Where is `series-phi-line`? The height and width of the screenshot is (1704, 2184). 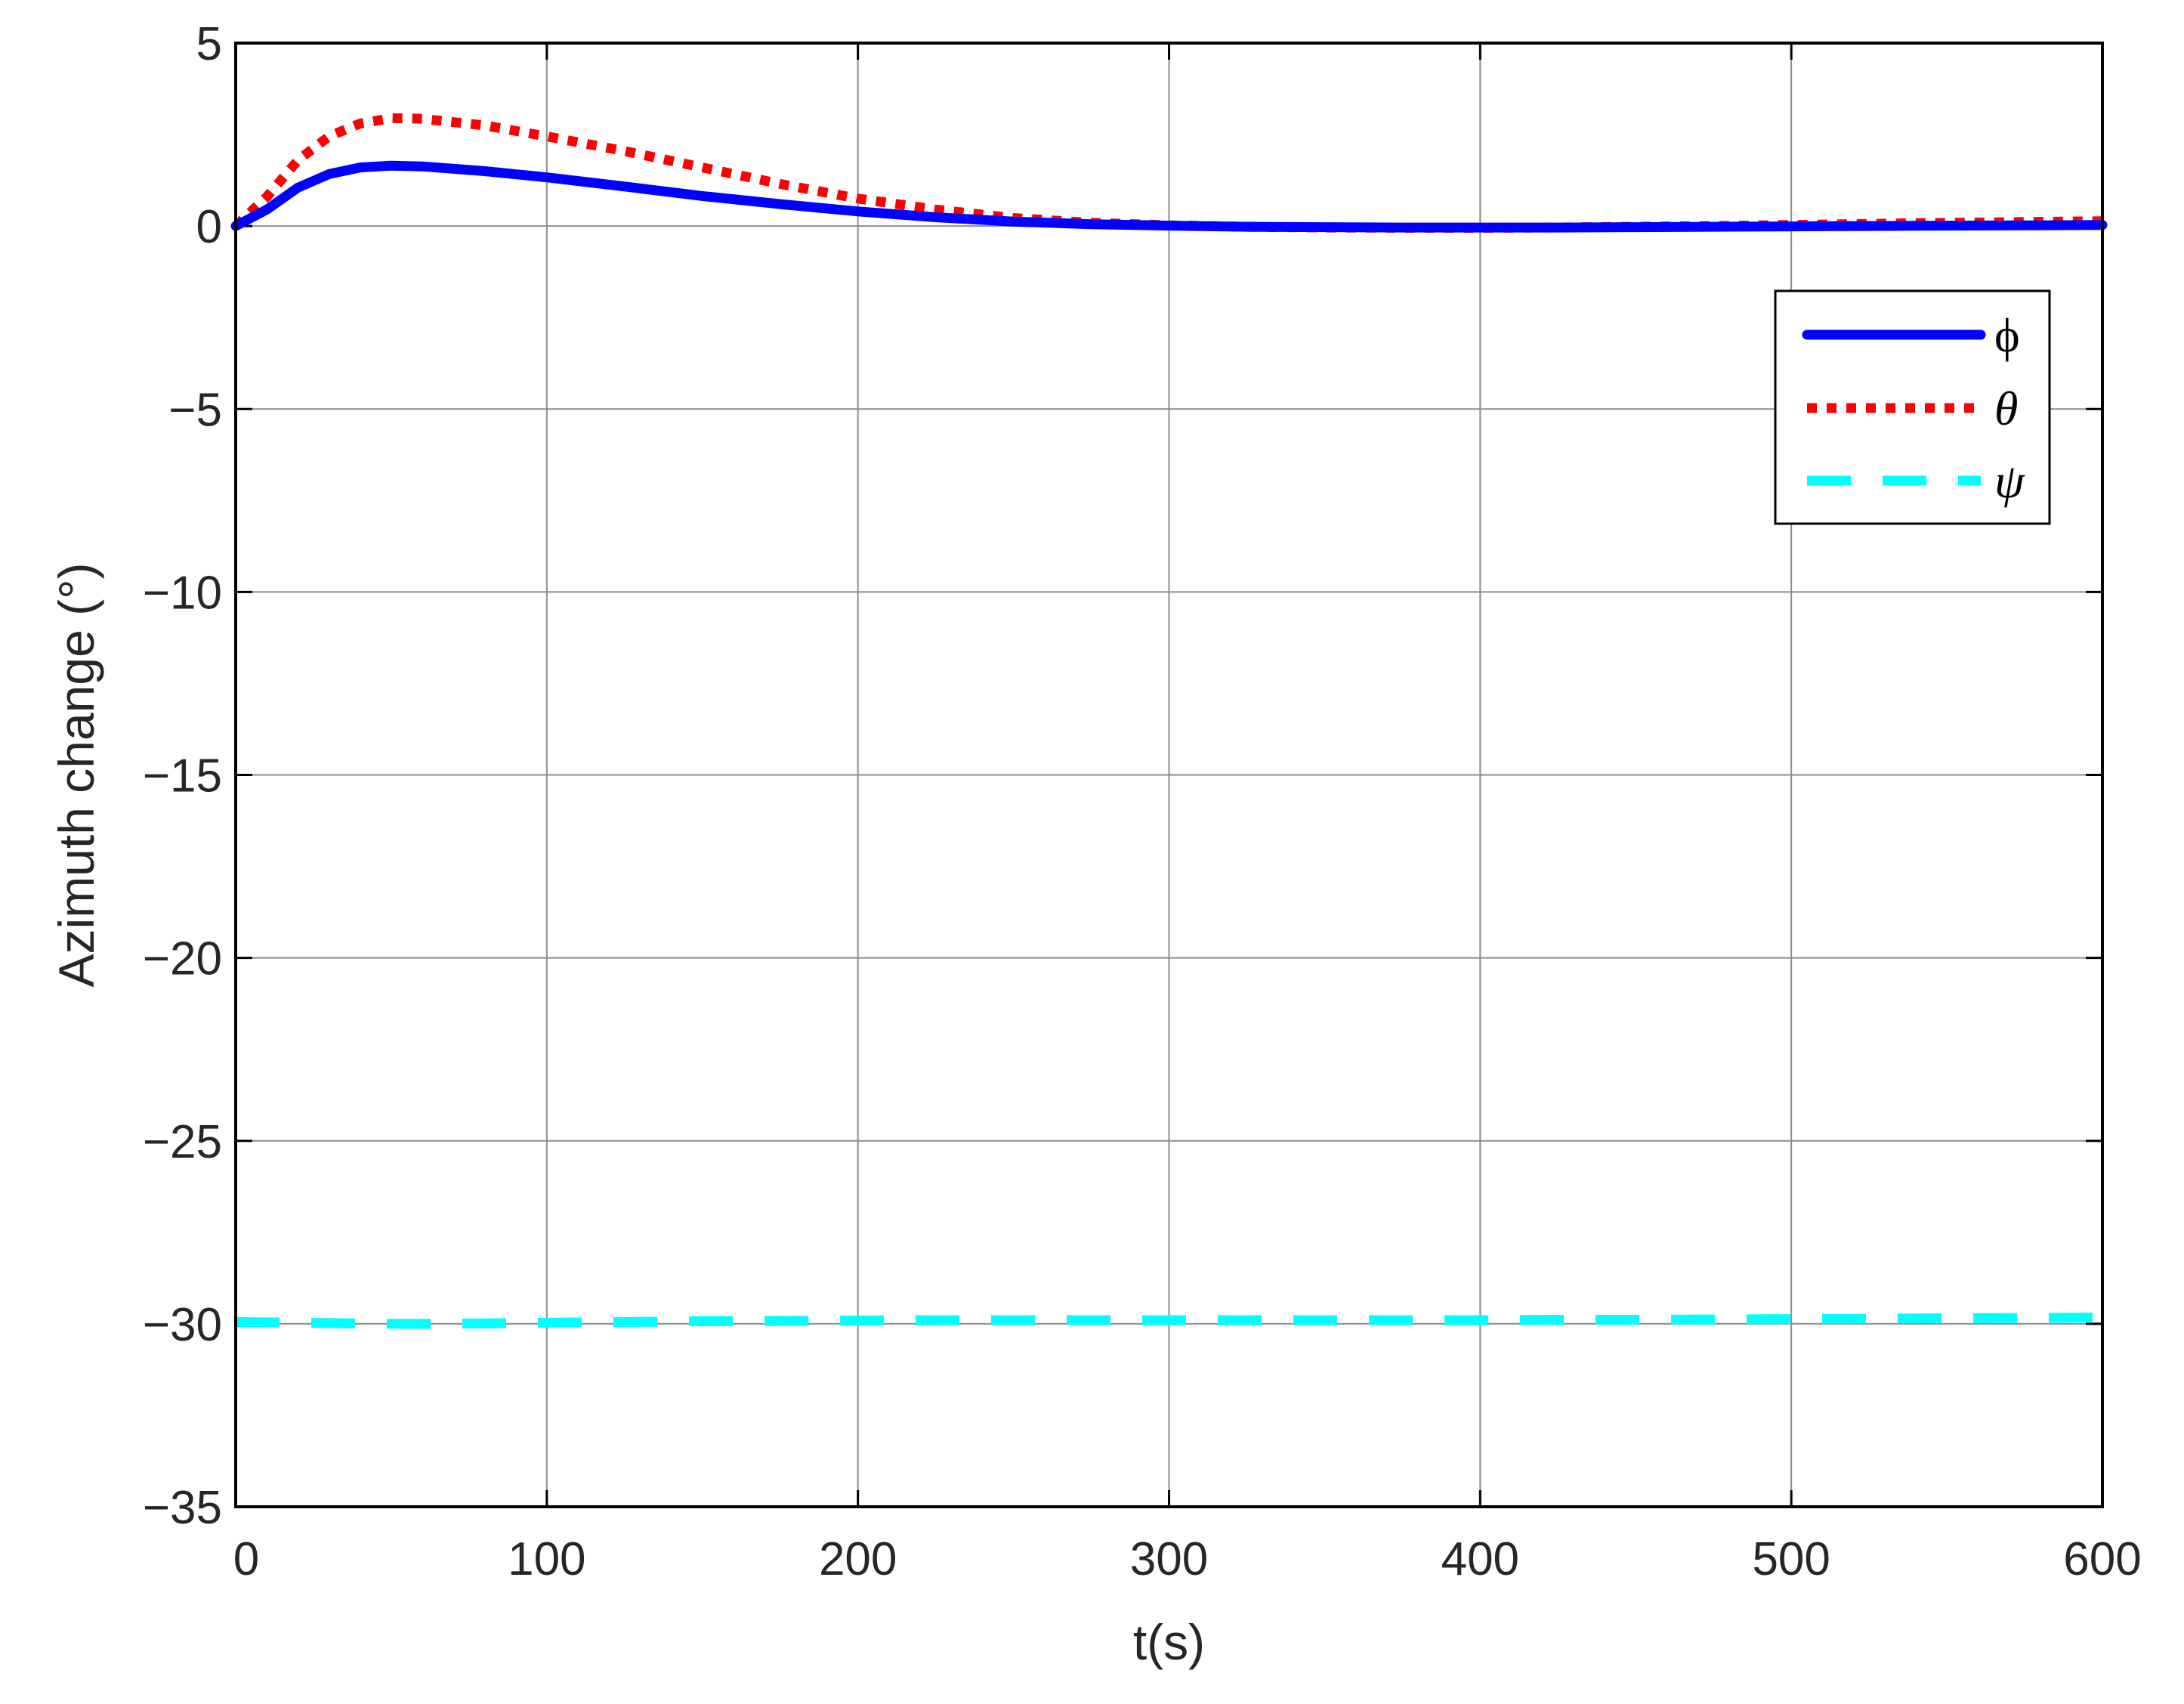
series-phi-line is located at coordinates (1169, 196).